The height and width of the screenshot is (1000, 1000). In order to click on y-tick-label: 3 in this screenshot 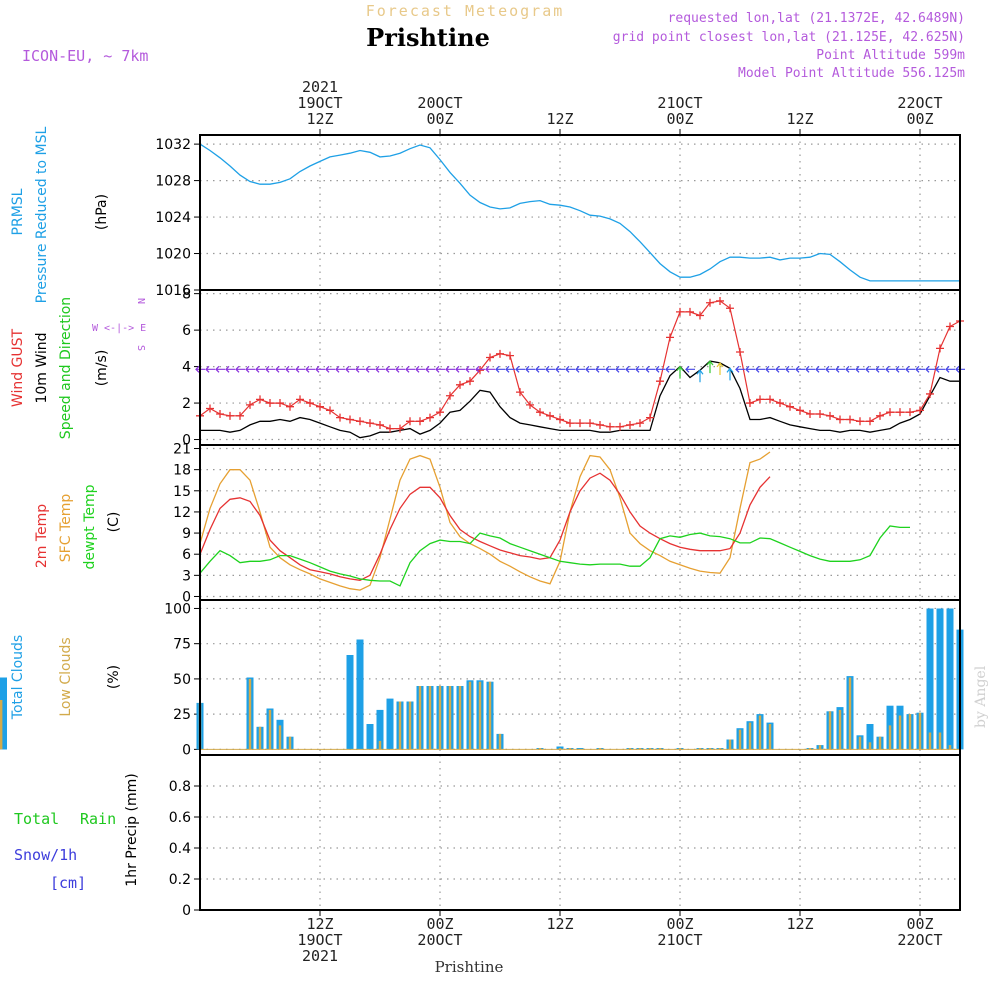, I will do `click(186, 576)`.